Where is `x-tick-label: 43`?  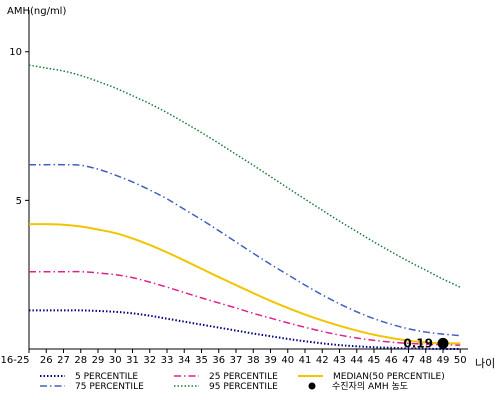
x-tick-label: 43 is located at coordinates (339, 360).